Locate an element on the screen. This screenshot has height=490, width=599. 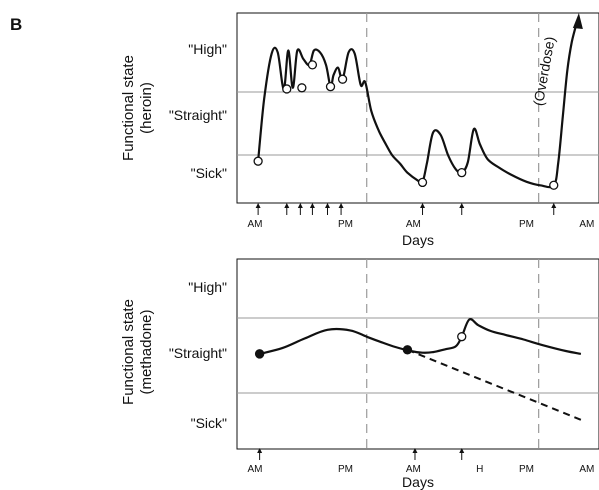
overdose-arrowhead is located at coordinates (577, 21).